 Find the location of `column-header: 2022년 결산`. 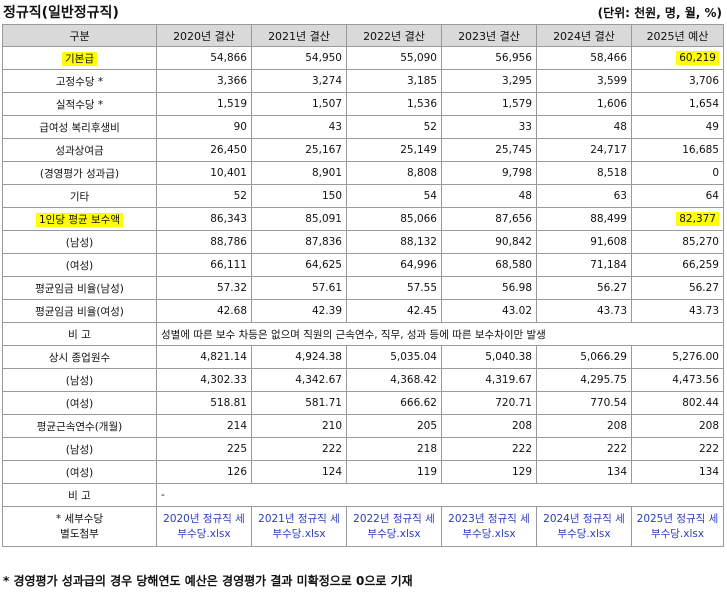

column-header: 2022년 결산 is located at coordinates (394, 35).